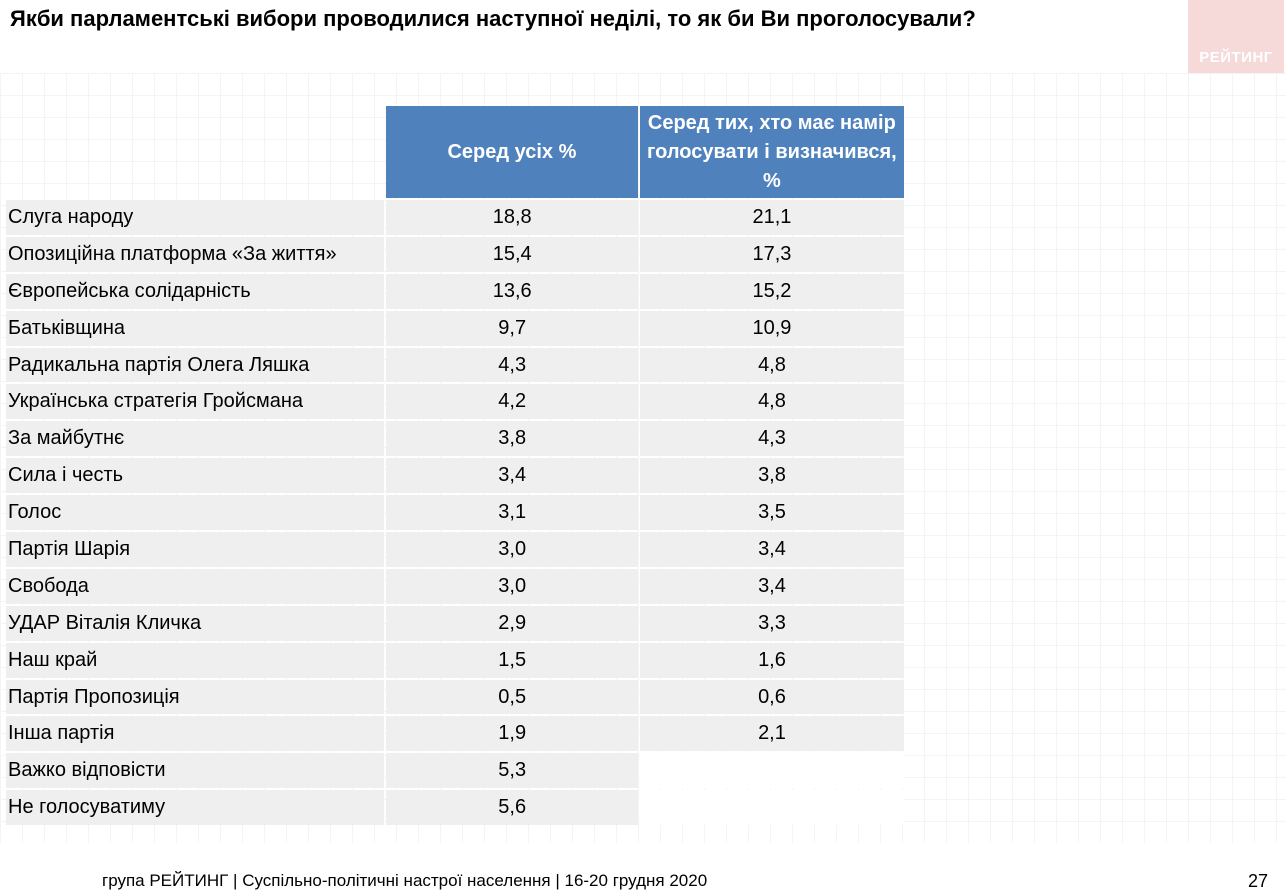 This screenshot has width=1286, height=893. I want to click on party-name: Свобода, so click(195, 586).